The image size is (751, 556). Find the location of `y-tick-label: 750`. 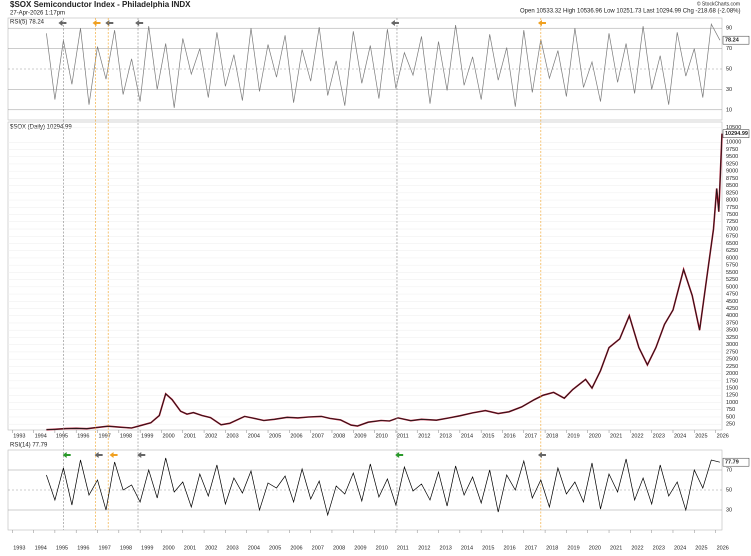

y-tick-label: 750 is located at coordinates (730, 410).